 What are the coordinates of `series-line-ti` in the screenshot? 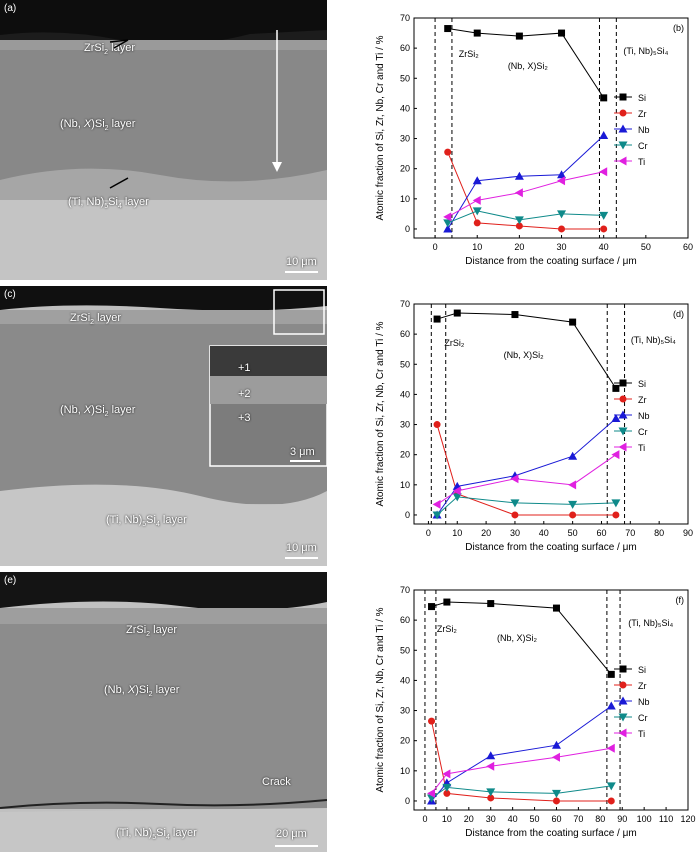 It's located at (525, 194).